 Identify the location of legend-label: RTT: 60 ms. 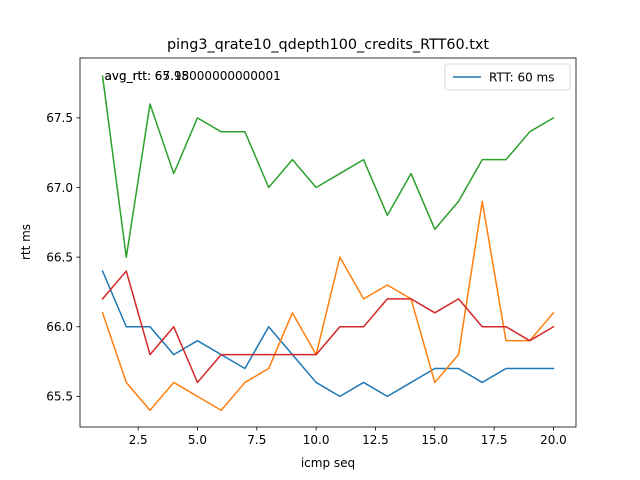
(521, 77).